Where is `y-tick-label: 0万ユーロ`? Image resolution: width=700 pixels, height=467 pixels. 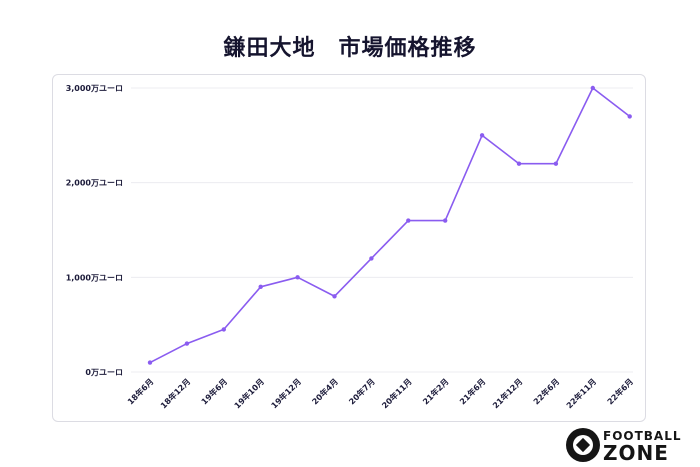
y-tick-label: 0万ユーロ is located at coordinates (104, 372).